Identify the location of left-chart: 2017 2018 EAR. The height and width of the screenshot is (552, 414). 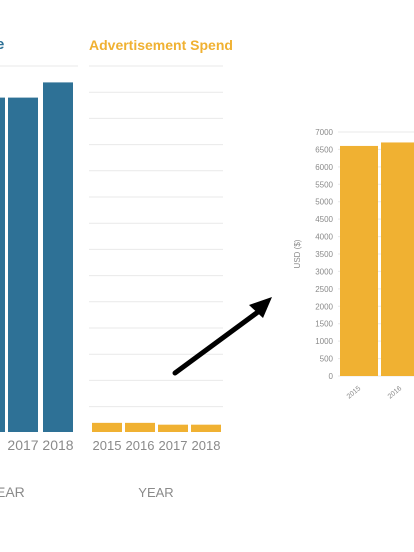
(39, 282).